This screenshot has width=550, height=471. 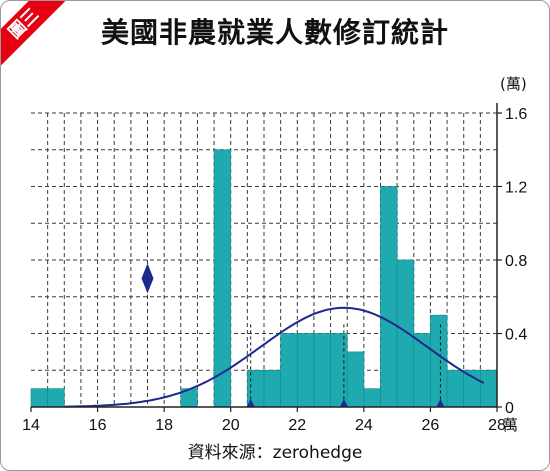 I want to click on x-tick-label: 14, so click(x=31, y=425).